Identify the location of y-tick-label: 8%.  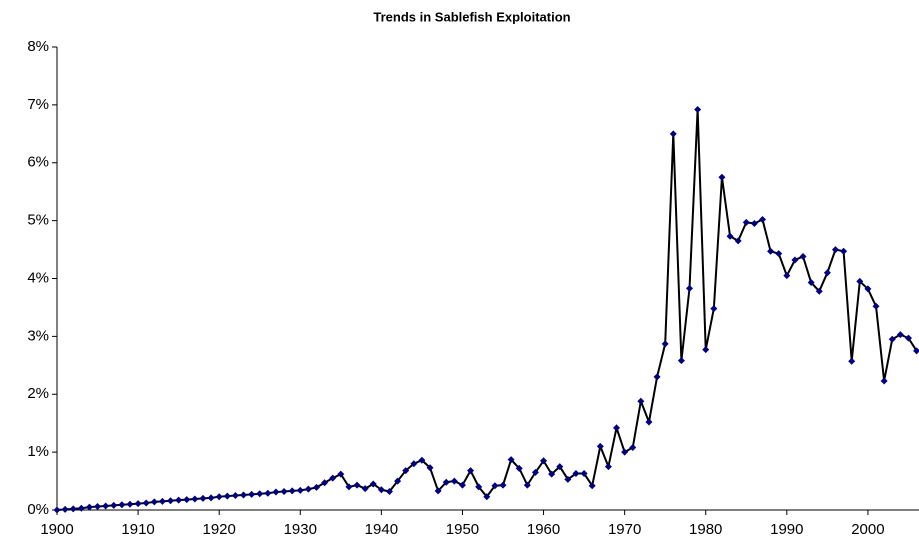
(38, 46).